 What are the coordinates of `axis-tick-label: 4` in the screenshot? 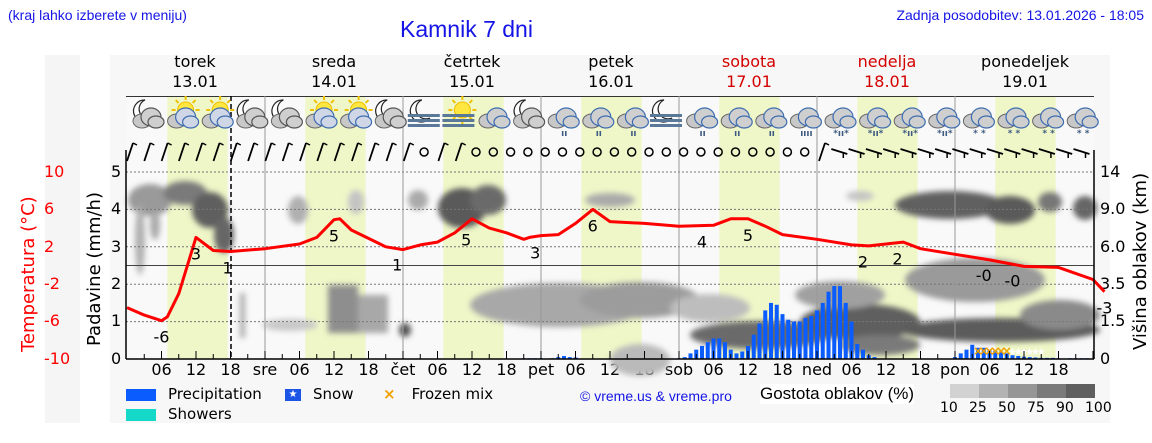 It's located at (116, 208).